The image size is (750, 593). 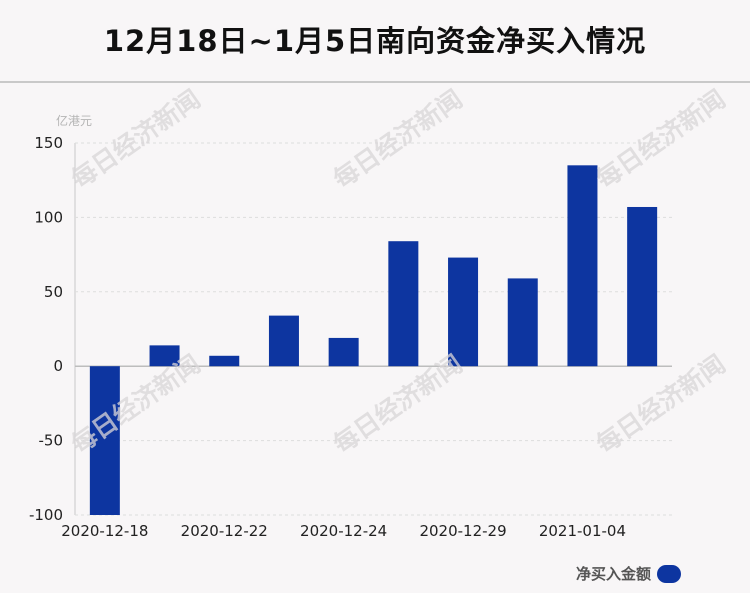 What do you see at coordinates (375, 41) in the screenshot?
I see `chart-title: 12月18日~1月5日南向资金净买入情况` at bounding box center [375, 41].